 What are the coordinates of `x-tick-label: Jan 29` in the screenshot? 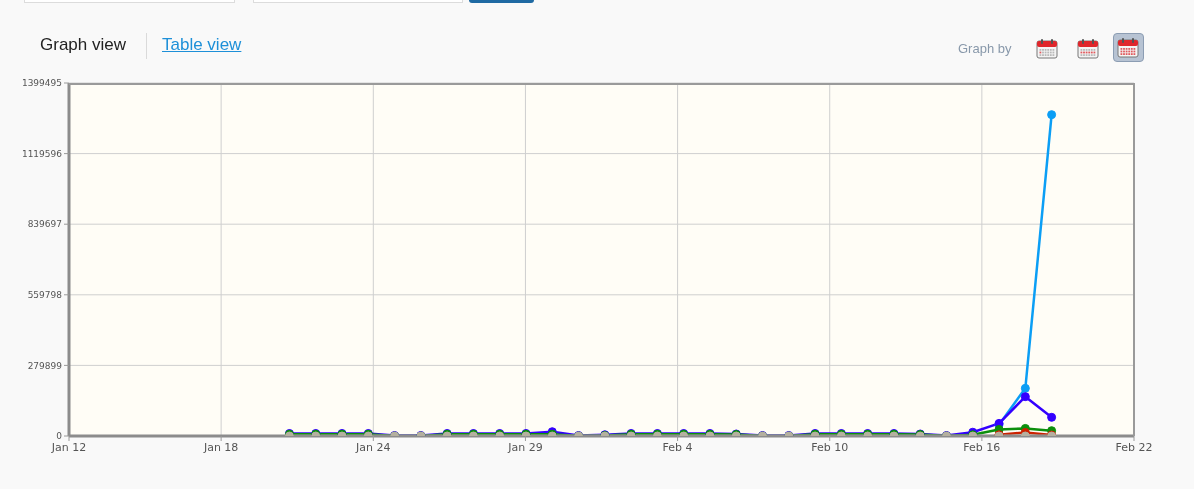 It's located at (525, 447).